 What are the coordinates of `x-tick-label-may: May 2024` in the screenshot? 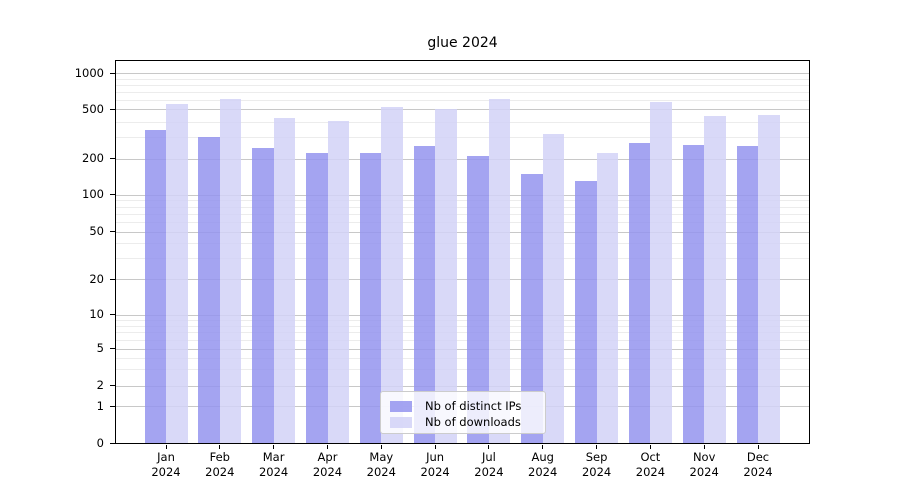 It's located at (381, 464).